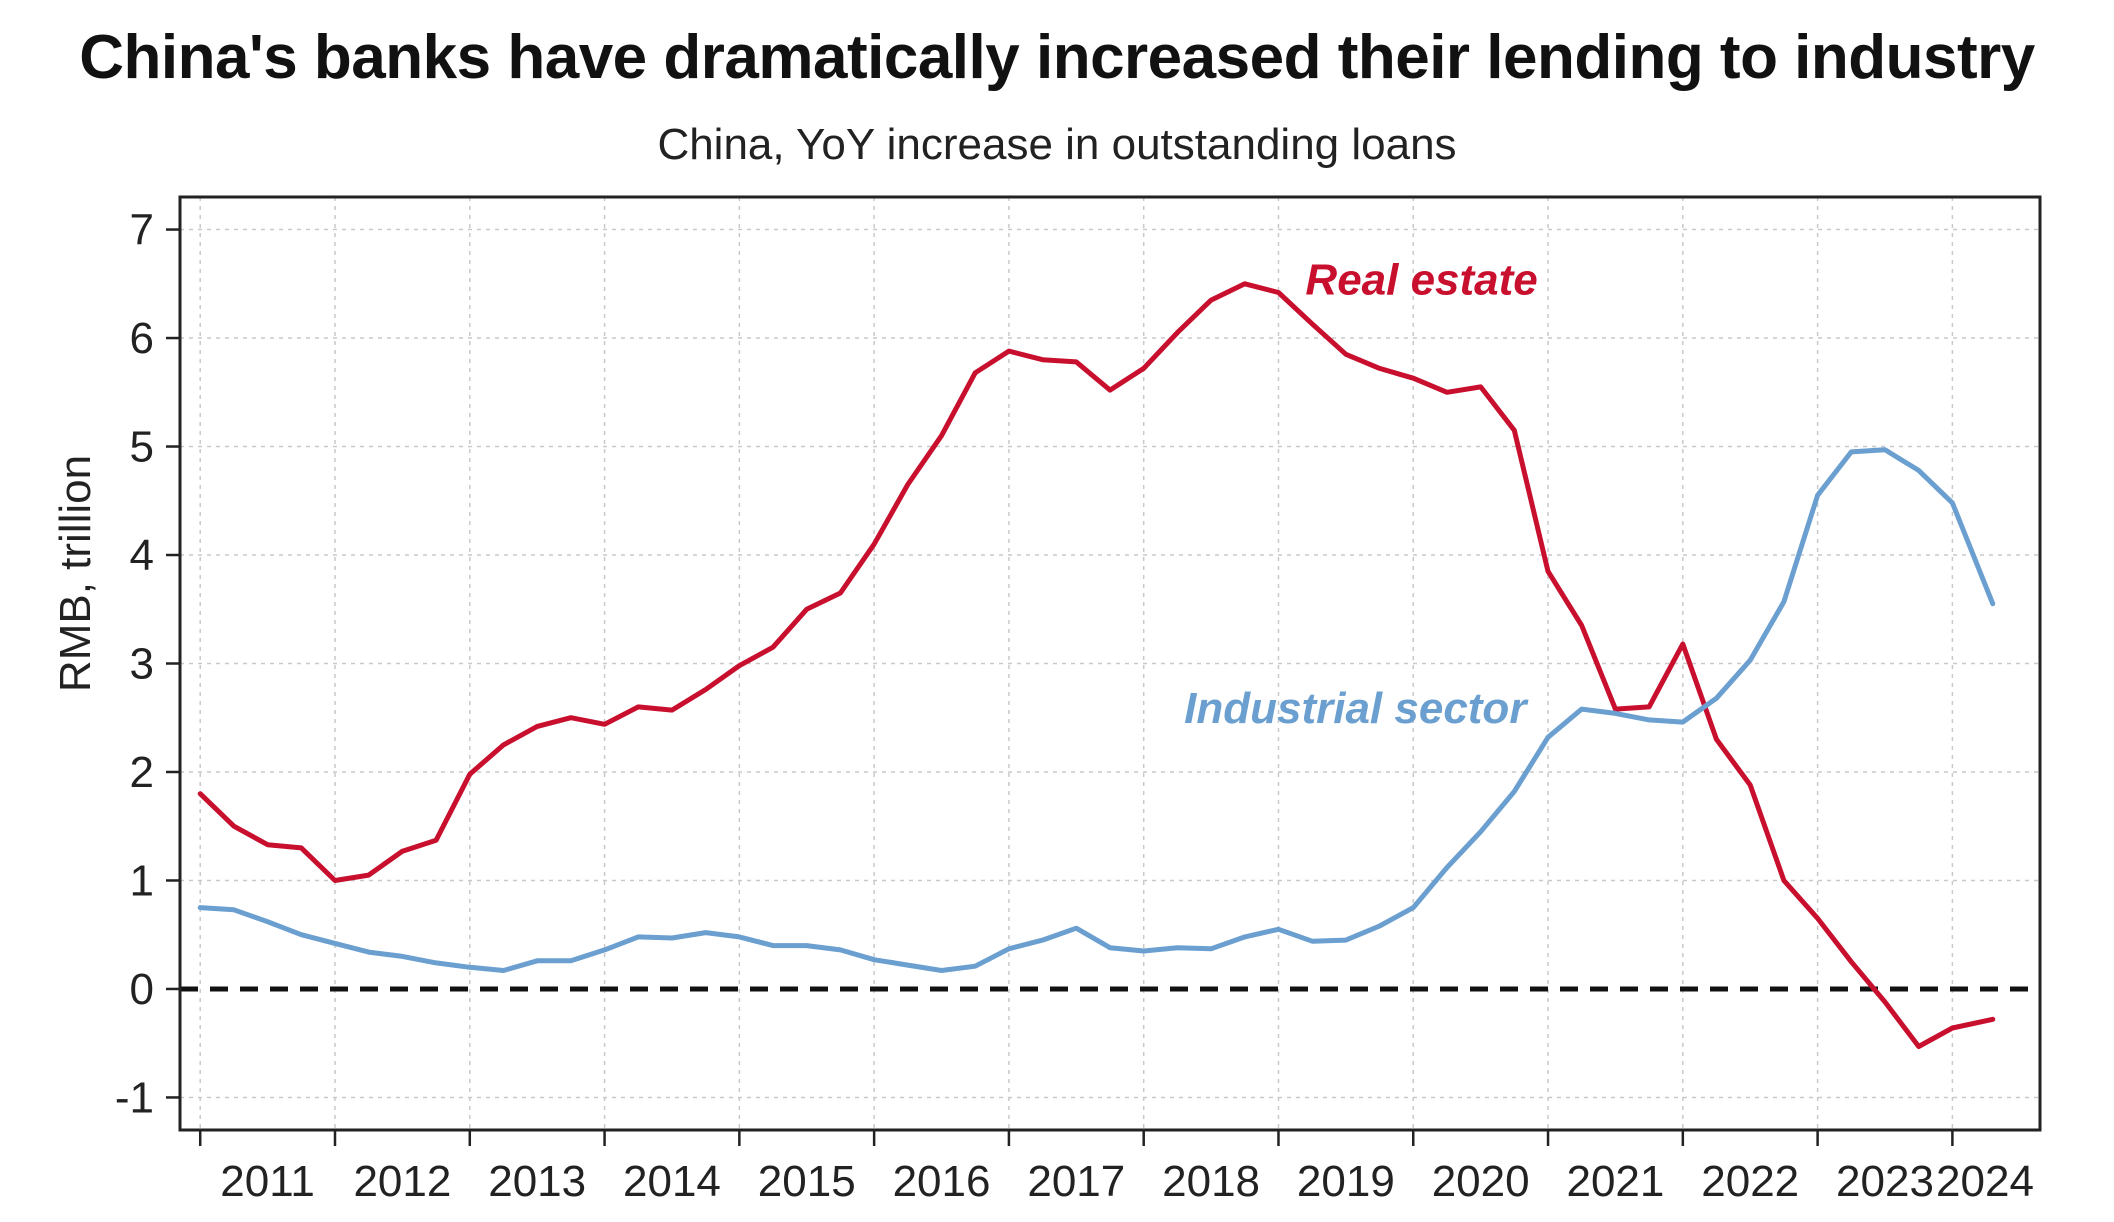 This screenshot has width=2114, height=1222. What do you see at coordinates (1885, 1181) in the screenshot?
I see `x-tick-label: 2023` at bounding box center [1885, 1181].